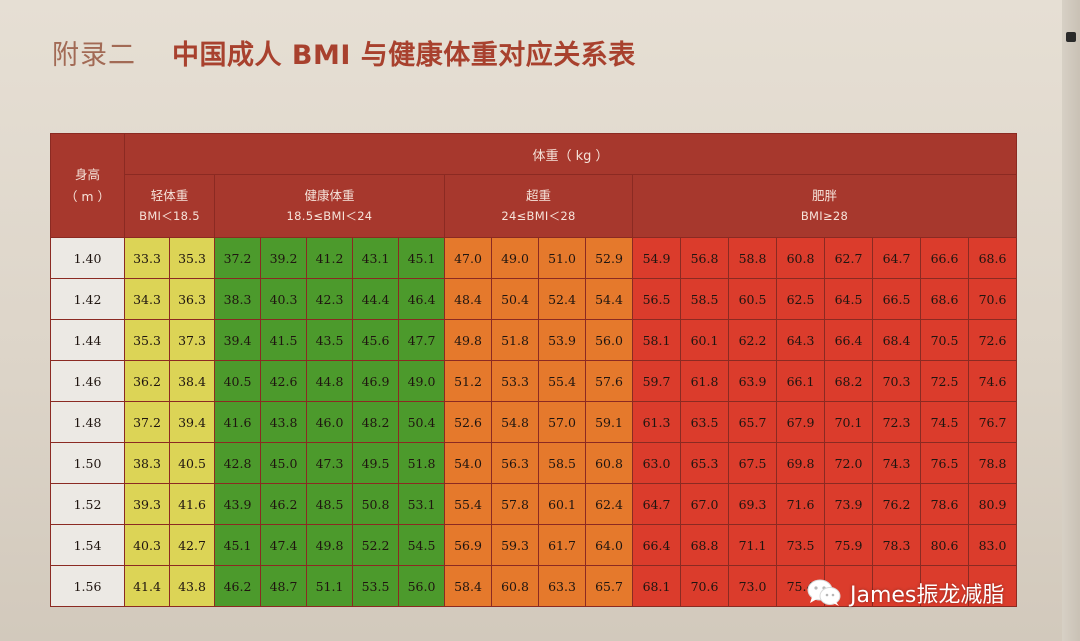 This screenshot has width=1080, height=641. I want to click on weight-cell: 54.9, so click(656, 258).